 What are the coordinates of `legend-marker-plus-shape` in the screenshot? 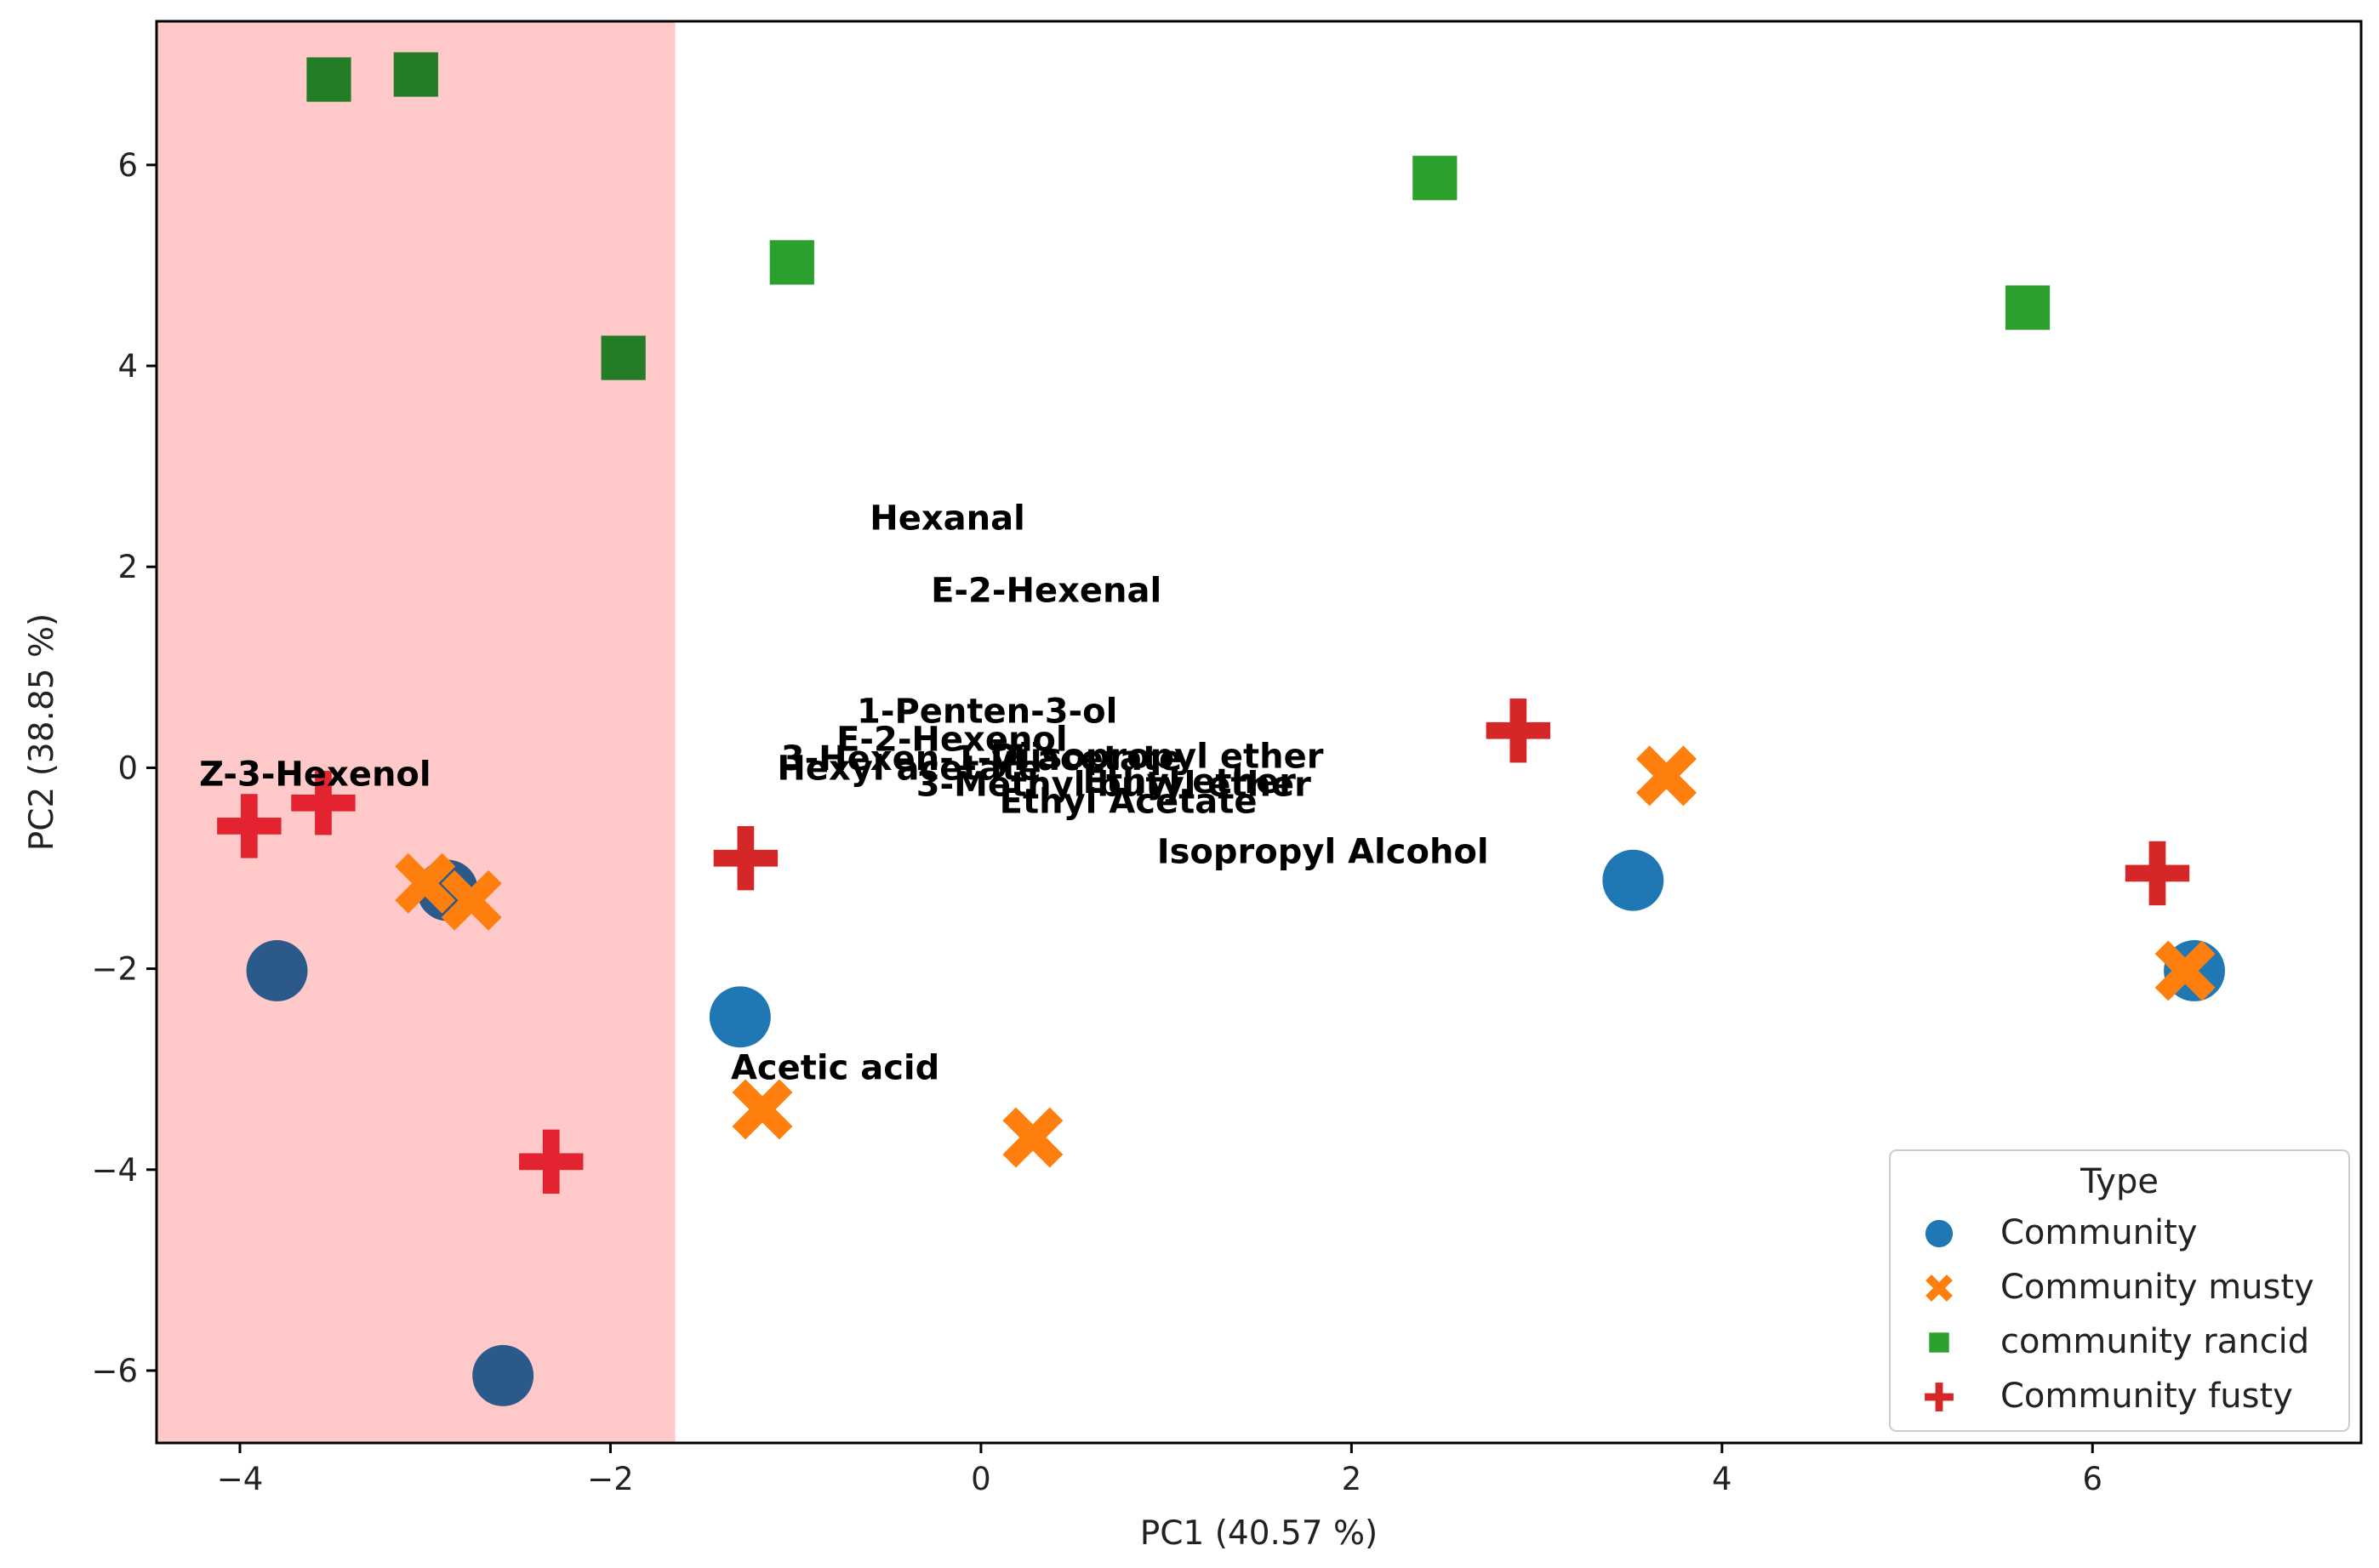 It's located at (1939, 1397).